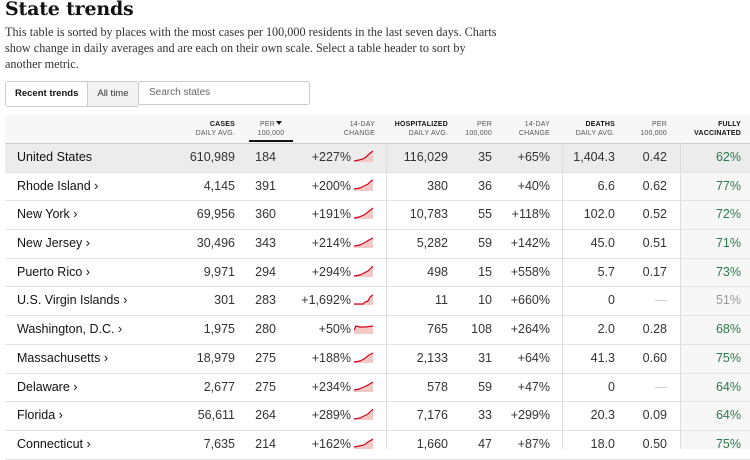  Describe the element at coordinates (265, 214) in the screenshot. I see `cases-per-100k: 360` at that location.